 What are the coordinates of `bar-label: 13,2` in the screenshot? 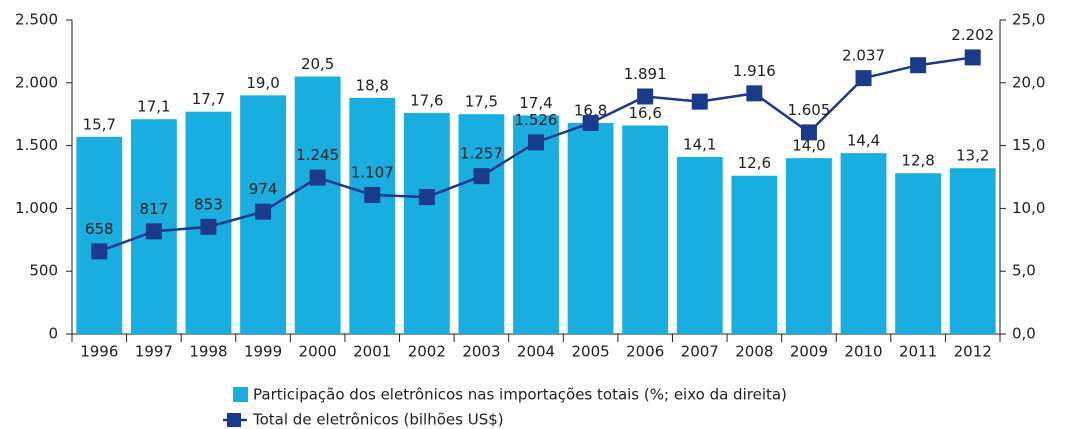 It's located at (972, 156).